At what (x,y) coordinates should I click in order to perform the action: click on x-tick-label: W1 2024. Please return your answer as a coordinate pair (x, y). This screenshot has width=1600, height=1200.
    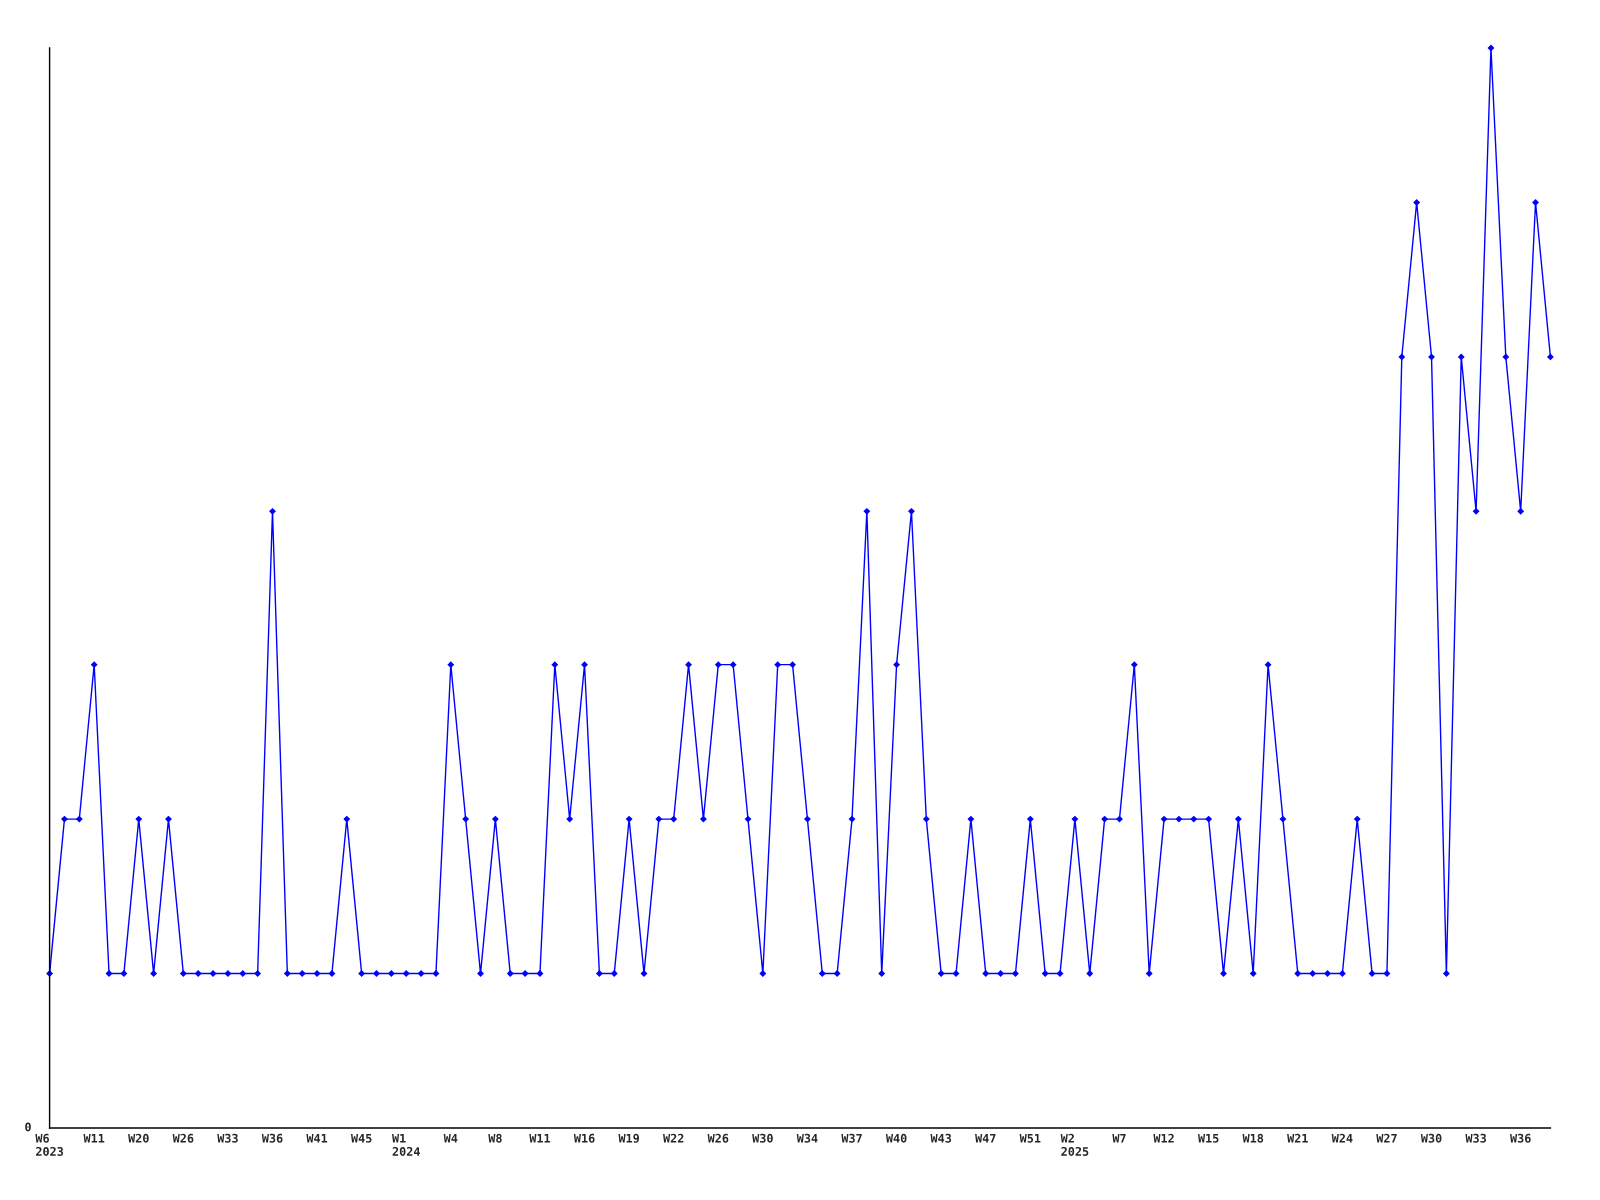
    Looking at the image, I should click on (406, 1144).